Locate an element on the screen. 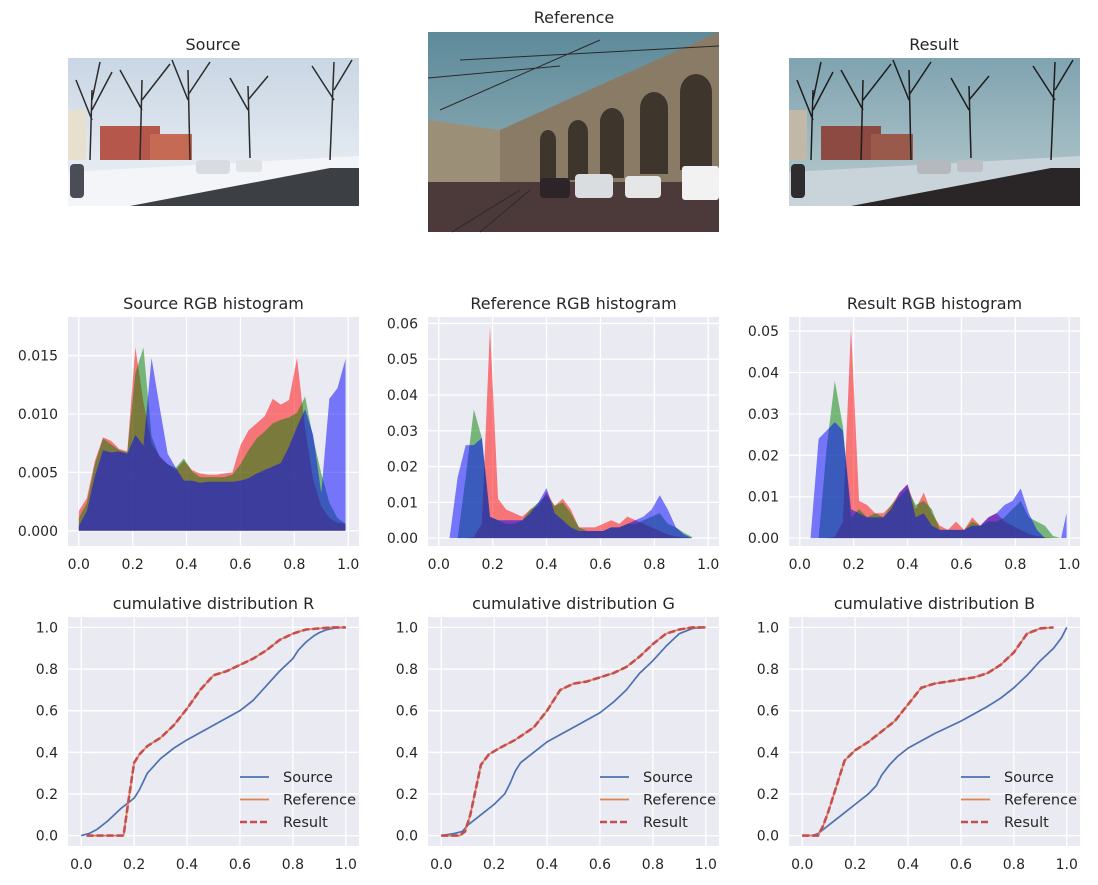 This screenshot has width=1098, height=885. source-image is located at coordinates (213, 132).